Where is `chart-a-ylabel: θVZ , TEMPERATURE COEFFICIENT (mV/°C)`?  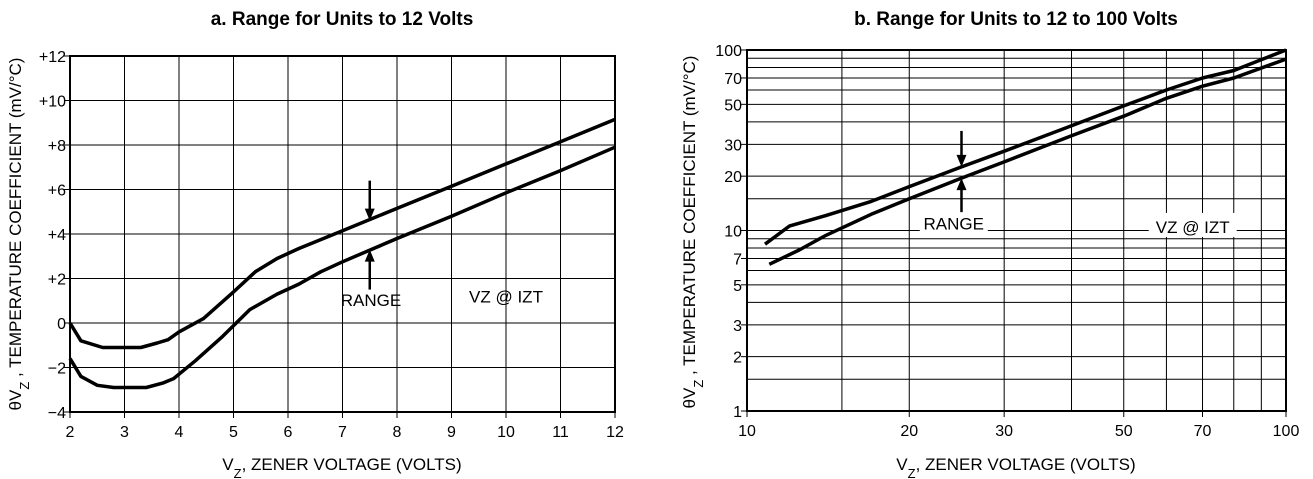 chart-a-ylabel: θVZ , TEMPERATURE COEFFICIENT (mV/°C) is located at coordinates (19, 234).